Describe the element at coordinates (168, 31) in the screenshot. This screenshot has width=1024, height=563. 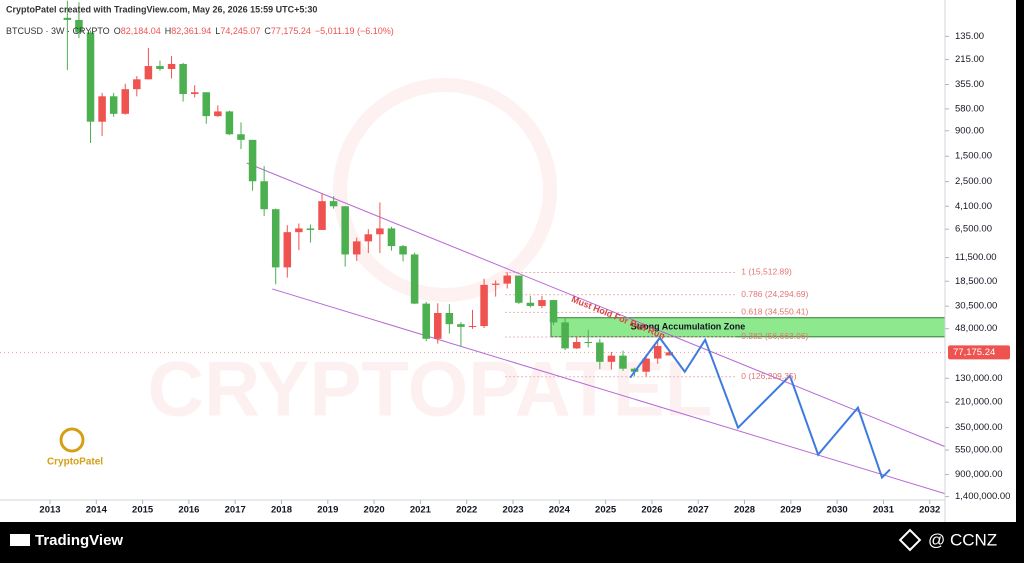
I see `ohlc-key: H` at that location.